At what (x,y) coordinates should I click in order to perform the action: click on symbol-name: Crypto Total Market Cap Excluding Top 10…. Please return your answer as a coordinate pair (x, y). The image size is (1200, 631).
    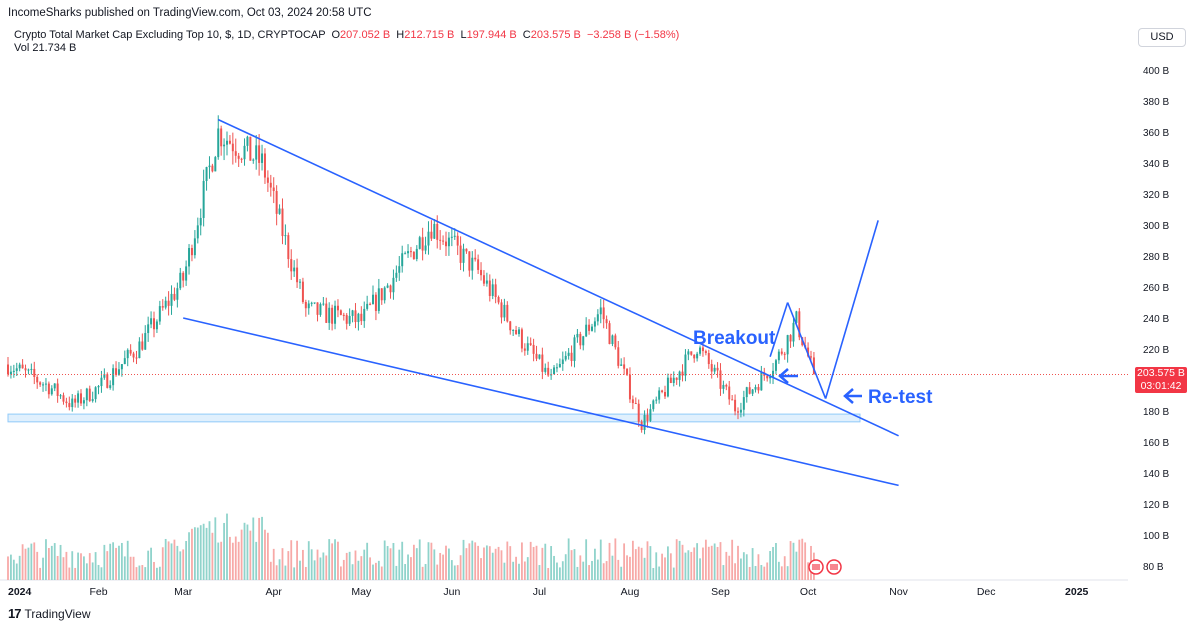
    Looking at the image, I should click on (170, 35).